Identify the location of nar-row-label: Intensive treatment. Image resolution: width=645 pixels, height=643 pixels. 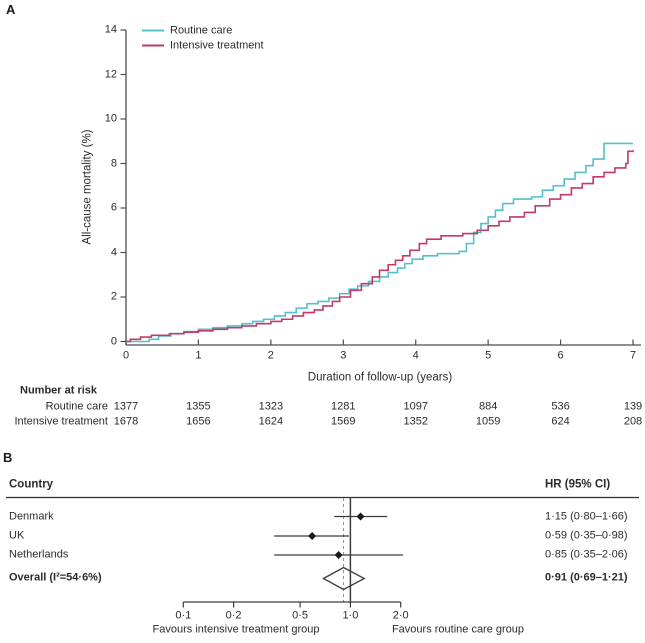
(61, 421).